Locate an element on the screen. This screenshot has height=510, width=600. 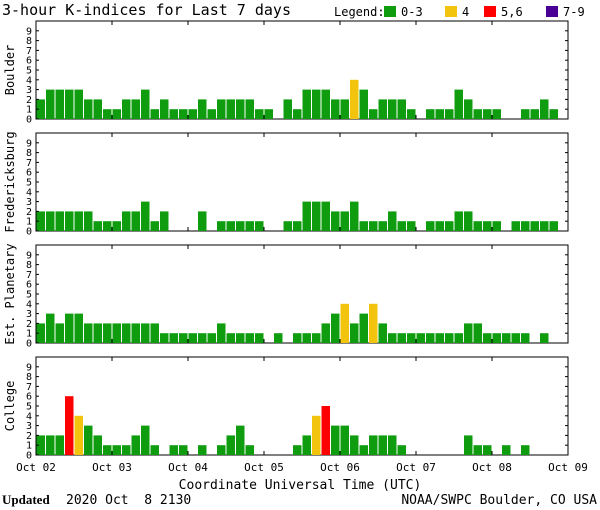
panel-label: College is located at coordinates (10, 406).